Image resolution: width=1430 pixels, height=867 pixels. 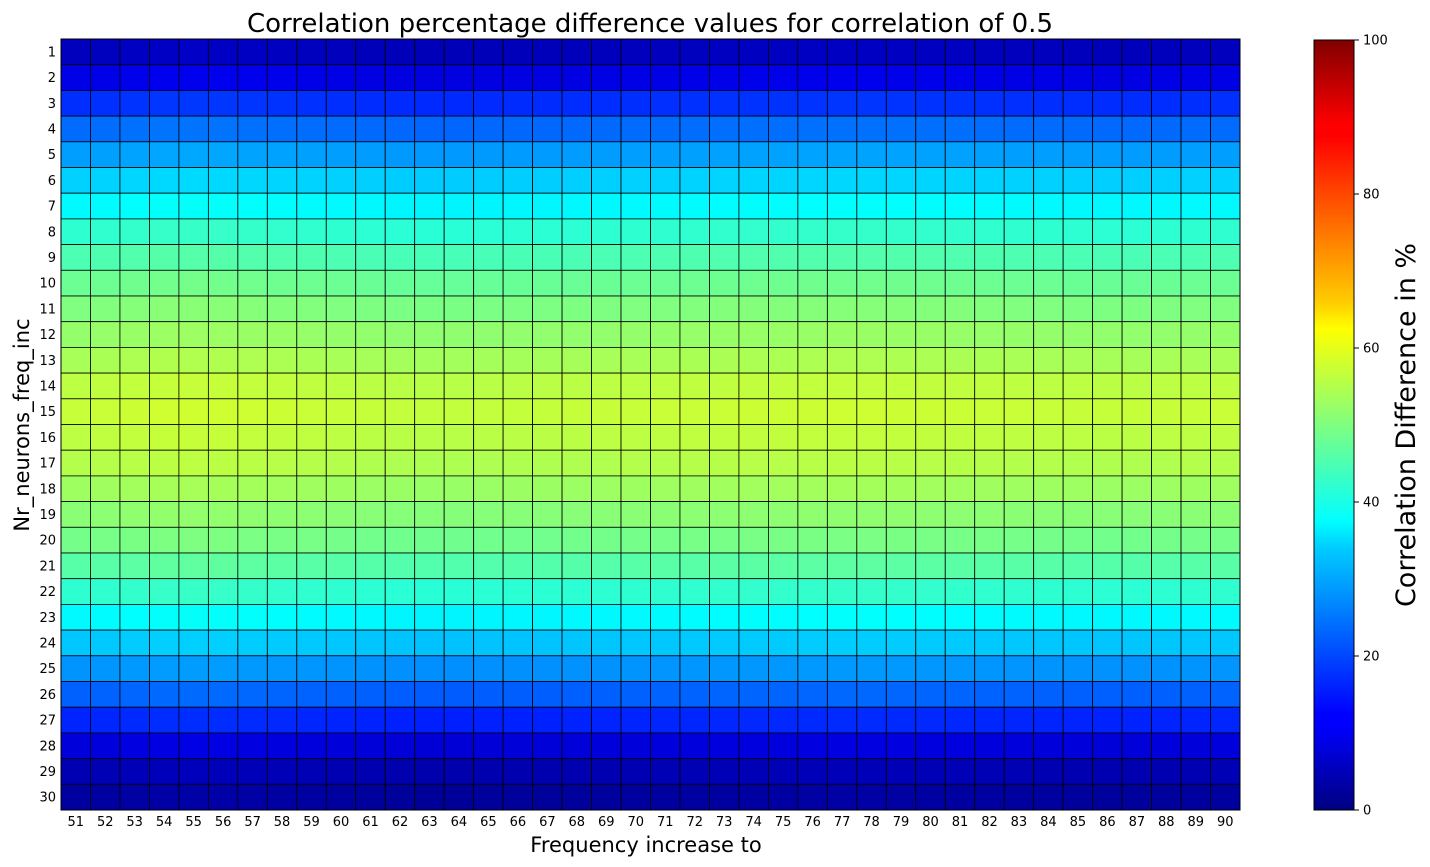 I want to click on y-tick-label: 18, so click(x=47, y=489).